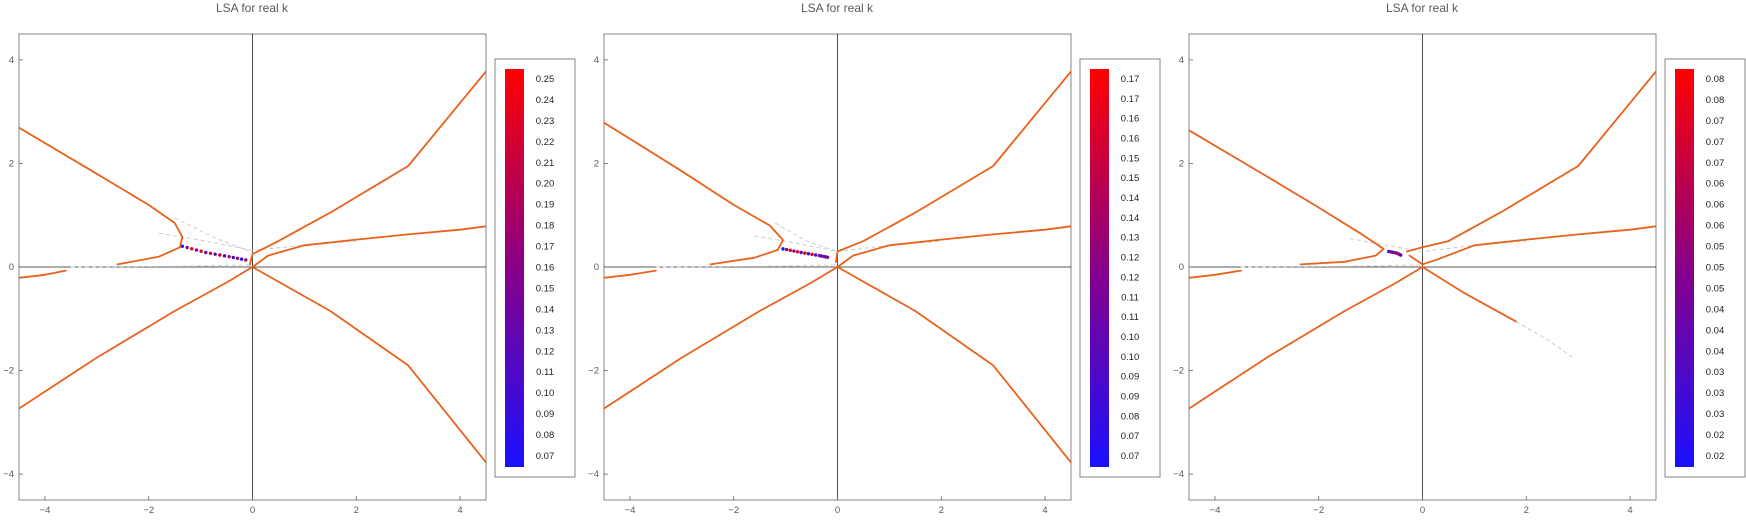  What do you see at coordinates (1181, 267) in the screenshot?
I see `y-tick-label: 0` at bounding box center [1181, 267].